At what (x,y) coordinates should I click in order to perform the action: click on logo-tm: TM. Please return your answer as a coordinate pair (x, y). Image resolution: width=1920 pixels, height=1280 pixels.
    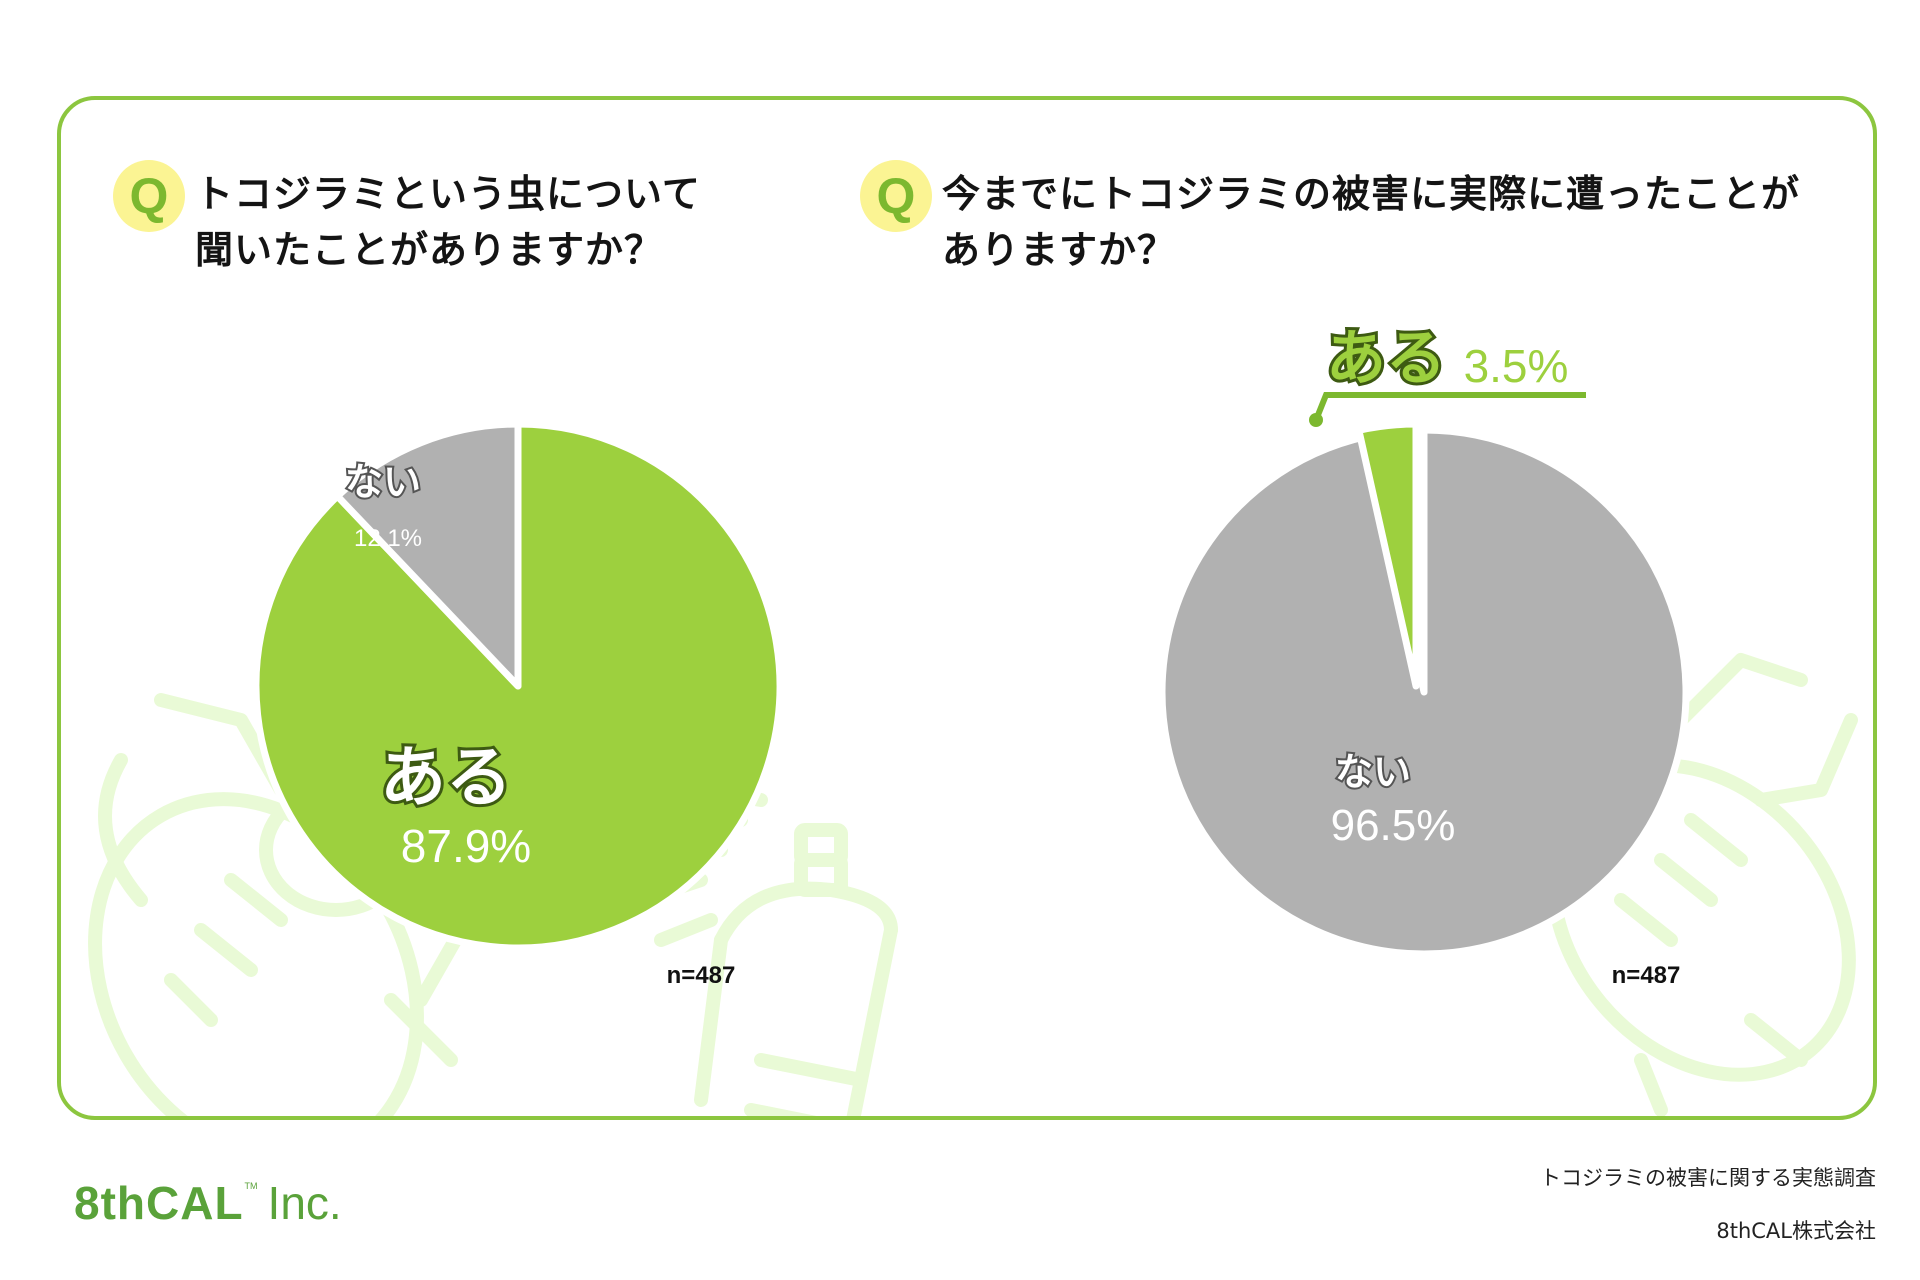
    Looking at the image, I should click on (251, 1186).